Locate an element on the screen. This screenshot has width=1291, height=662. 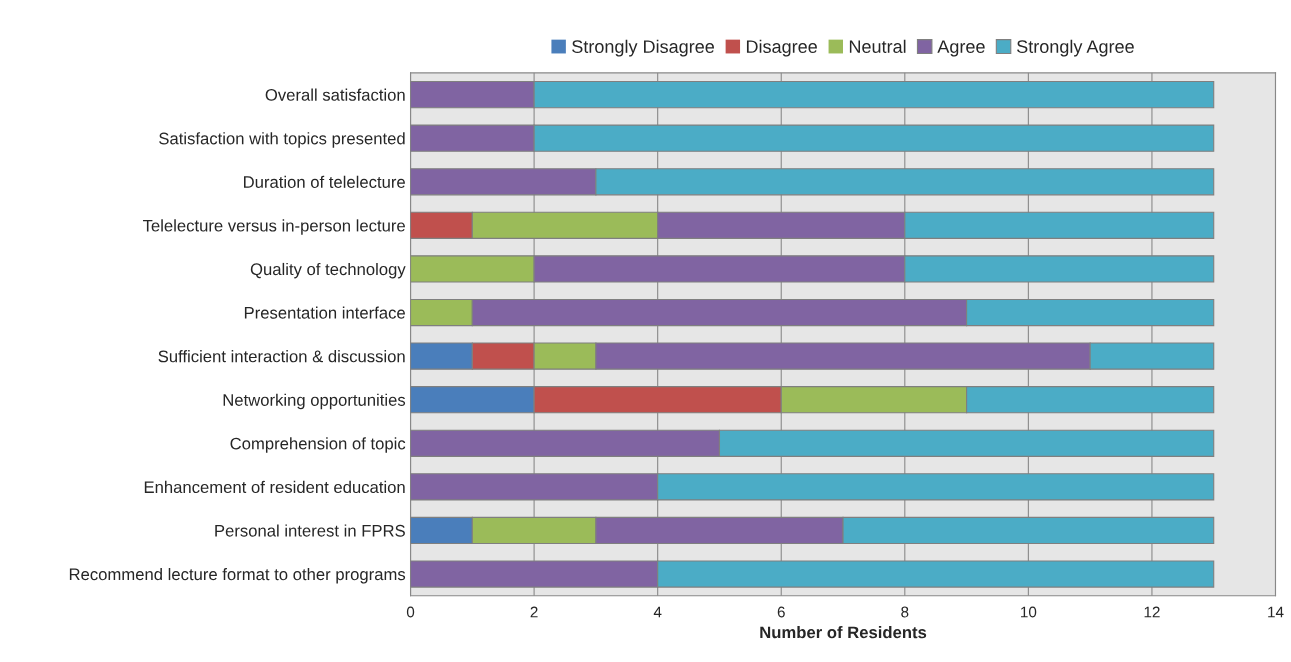
legend-label: Agree is located at coordinates (961, 48).